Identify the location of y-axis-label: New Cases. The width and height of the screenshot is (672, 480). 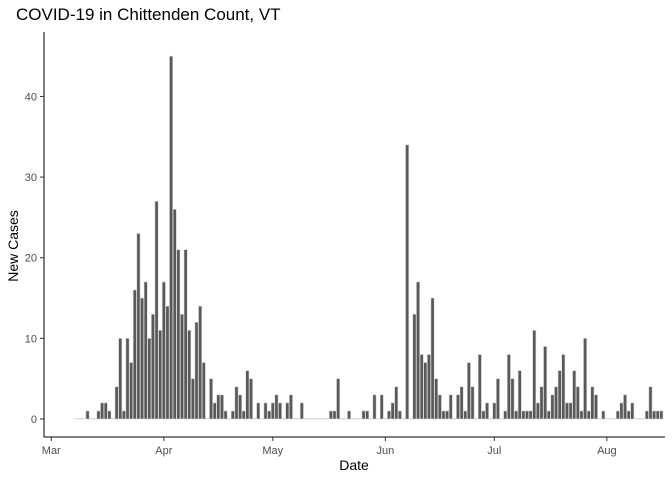
(13, 246).